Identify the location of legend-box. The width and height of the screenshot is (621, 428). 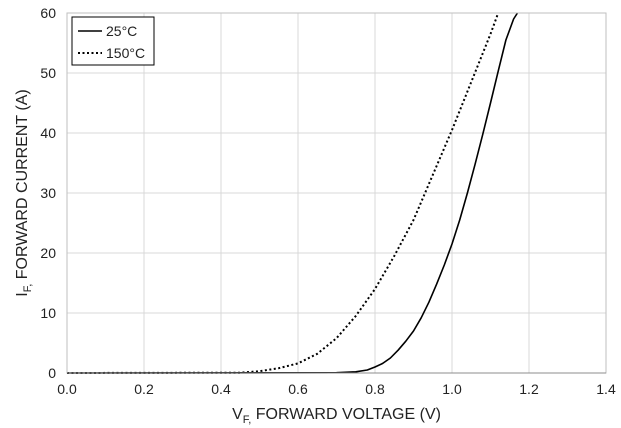
(113, 41).